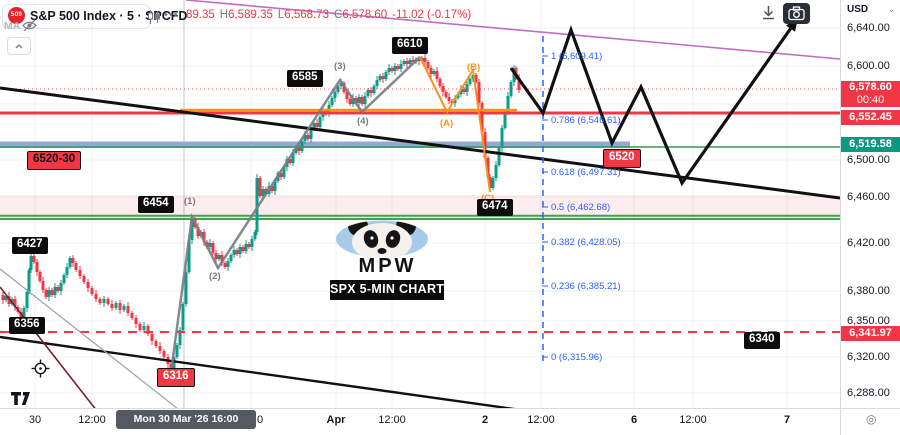 The width and height of the screenshot is (900, 435). What do you see at coordinates (260, 420) in the screenshot?
I see `time-axis-label: 0` at bounding box center [260, 420].